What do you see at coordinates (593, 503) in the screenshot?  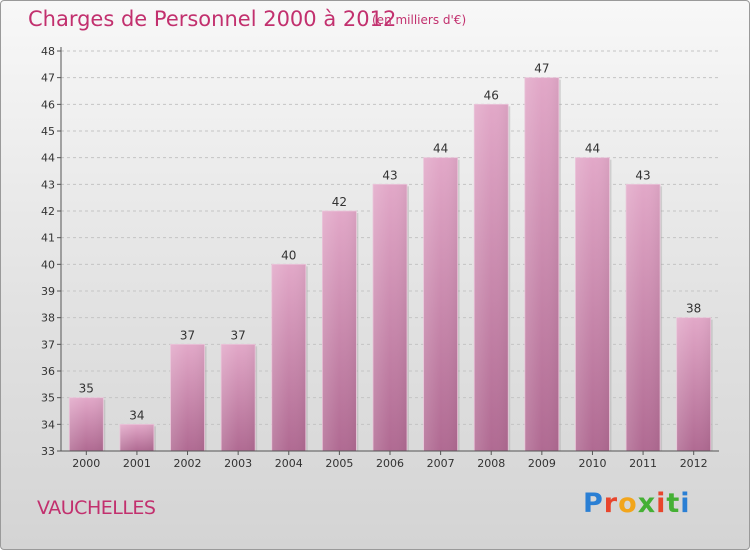 I see `logo-letter: P` at bounding box center [593, 503].